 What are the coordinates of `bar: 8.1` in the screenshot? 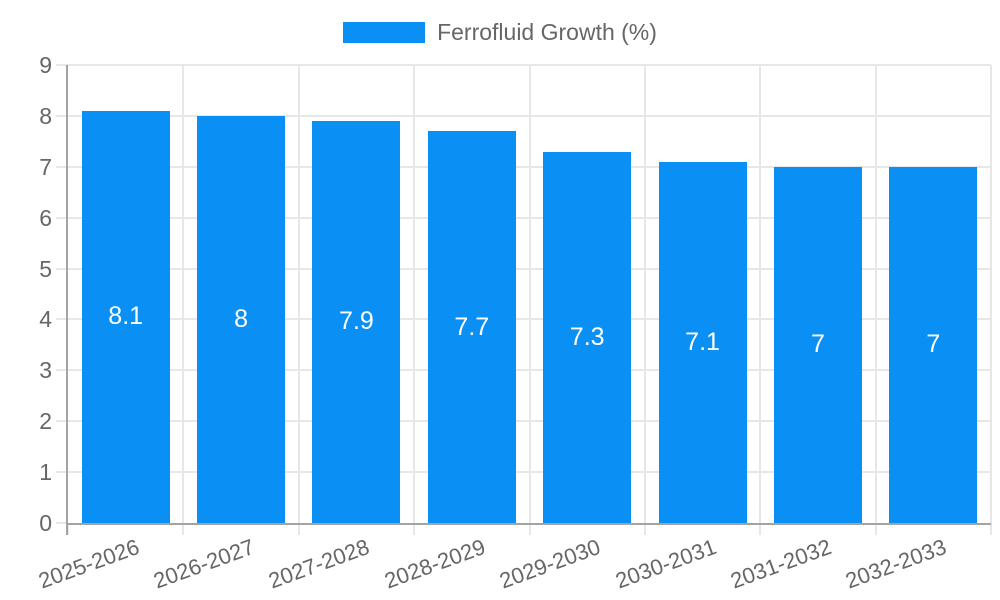 It's located at (125, 316).